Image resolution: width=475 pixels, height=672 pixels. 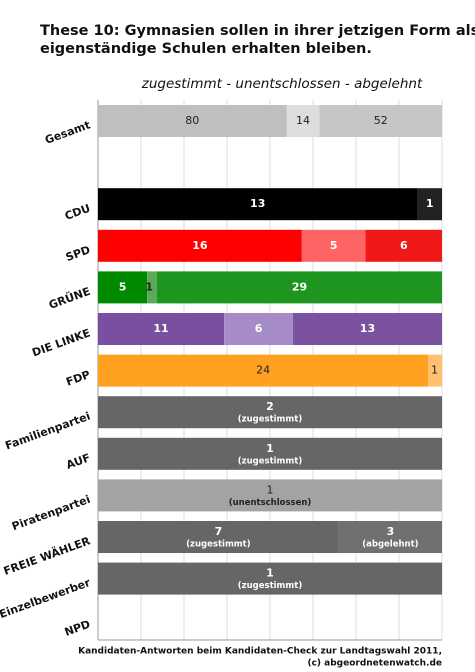 What do you see at coordinates (61, 342) in the screenshot?
I see `category-label: DIE LINKE` at bounding box center [61, 342].